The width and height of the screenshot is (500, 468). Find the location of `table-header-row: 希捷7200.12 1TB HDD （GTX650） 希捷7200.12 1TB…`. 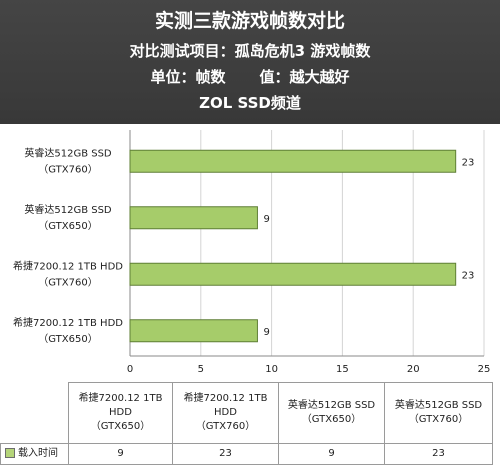

table-header-row: 希捷7200.12 1TB HDD （GTX650） 希捷7200.12 1TB… is located at coordinates (246, 413).